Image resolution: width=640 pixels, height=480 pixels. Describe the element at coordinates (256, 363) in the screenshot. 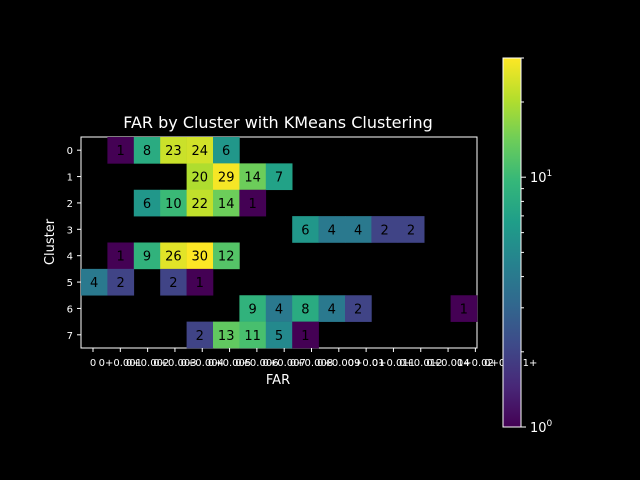

I see `x-tick-label: 0+0.006` at that location.